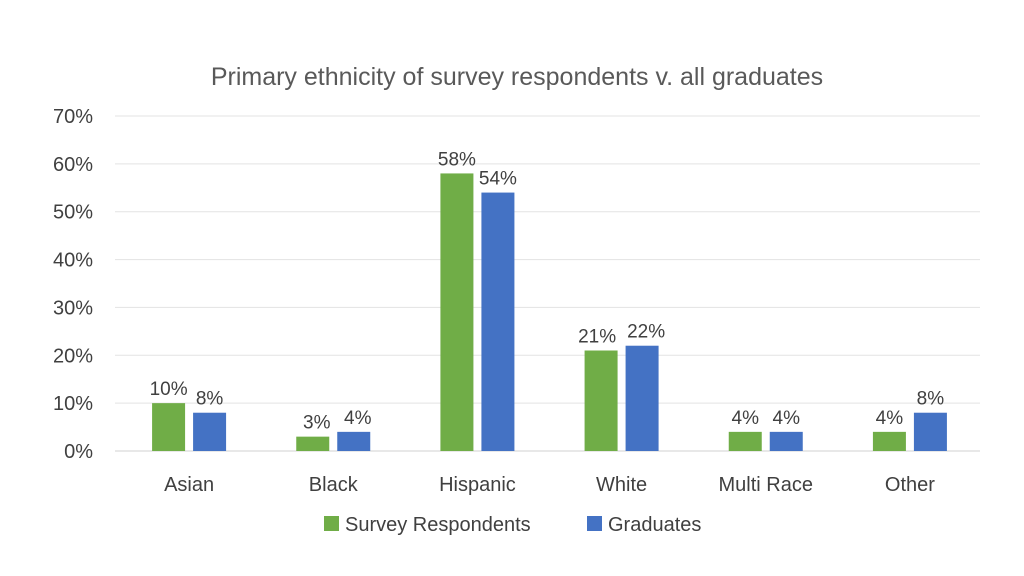 This screenshot has height=576, width=1024. I want to click on data-label: 22%, so click(646, 332).